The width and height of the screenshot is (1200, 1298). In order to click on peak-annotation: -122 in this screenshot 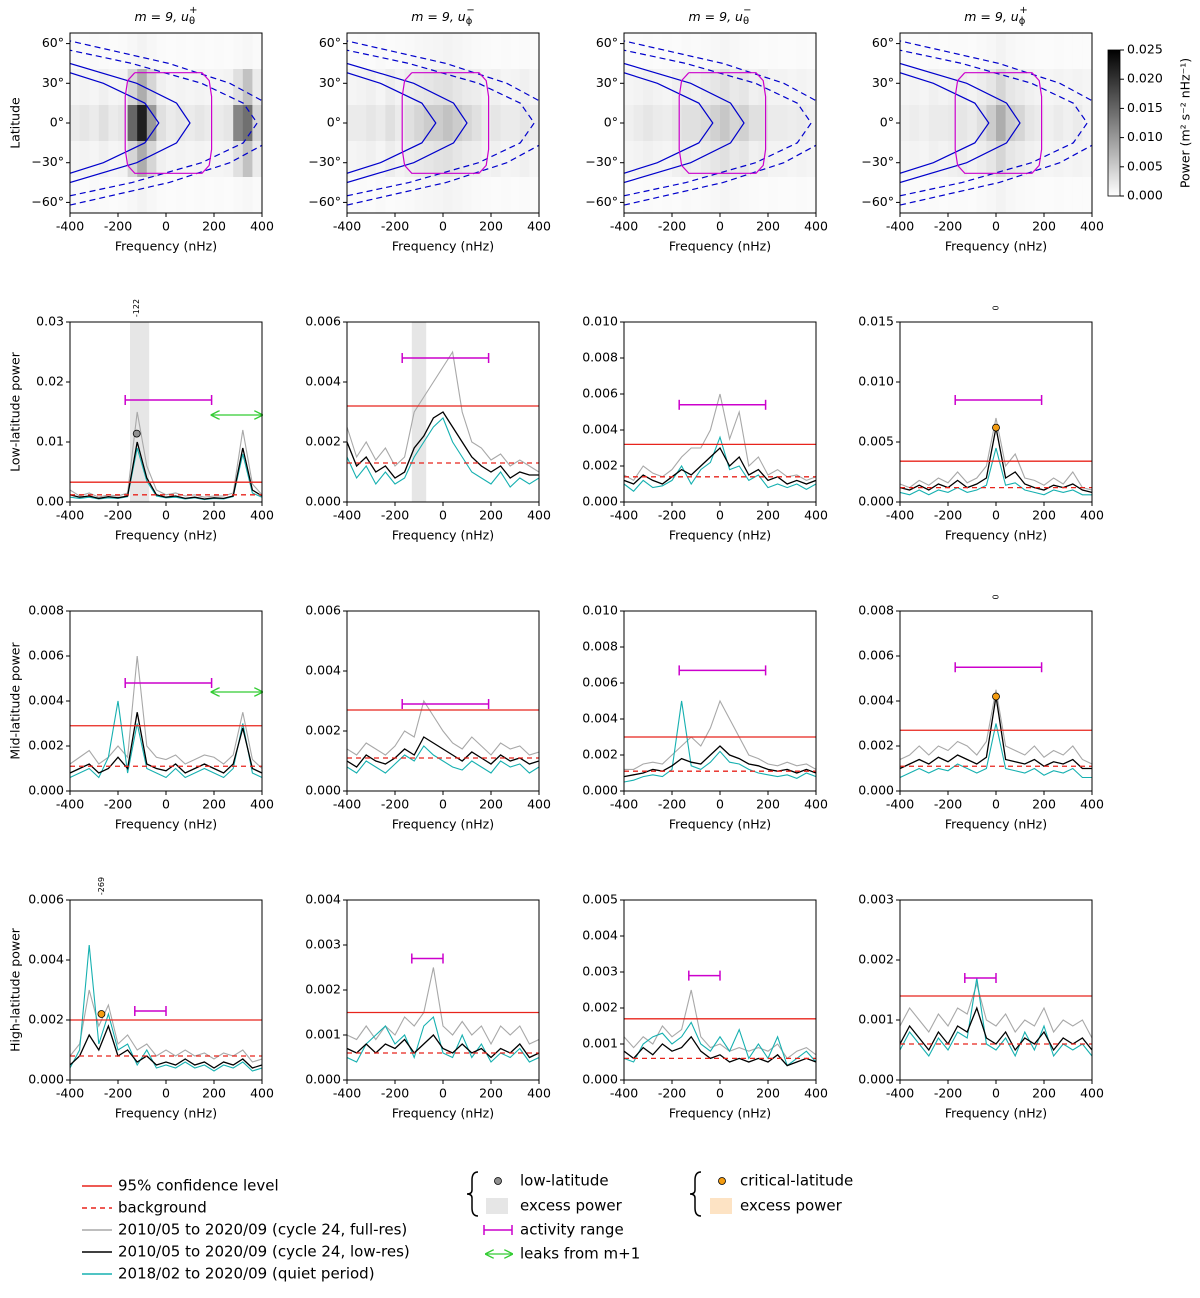, I will do `click(136, 308)`.